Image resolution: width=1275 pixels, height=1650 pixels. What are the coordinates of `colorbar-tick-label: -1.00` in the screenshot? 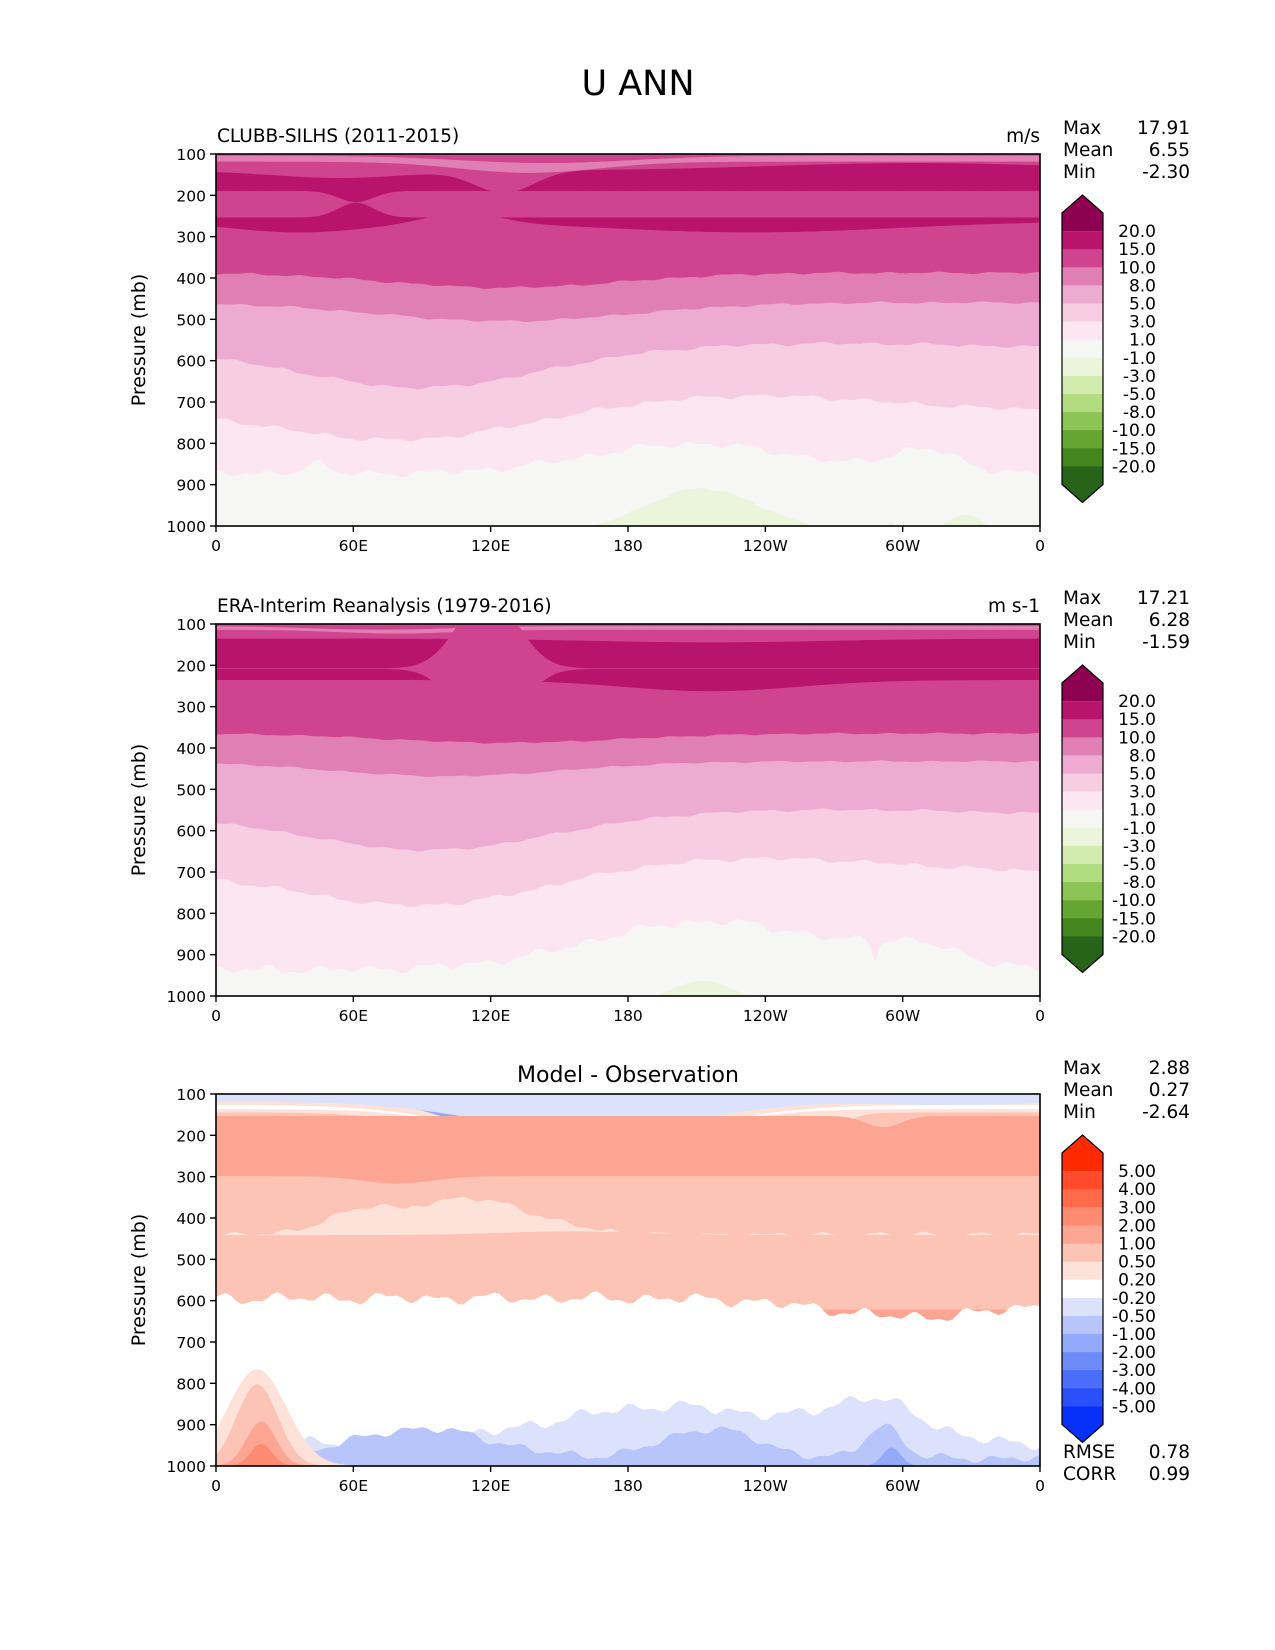 It's located at (1134, 1335).